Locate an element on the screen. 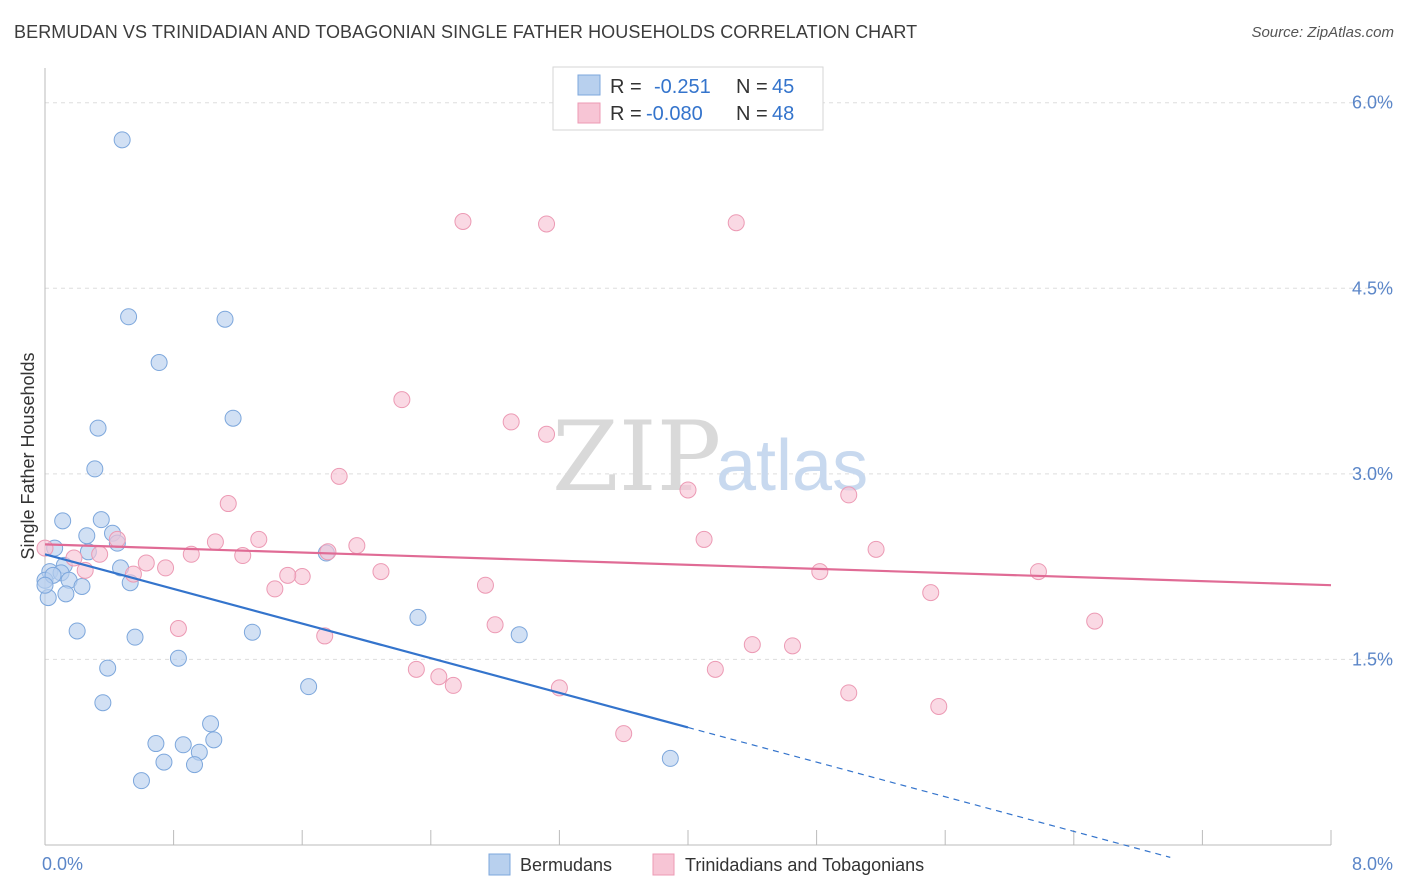  stats-legend-swatch-pink is located at coordinates (589, 113).